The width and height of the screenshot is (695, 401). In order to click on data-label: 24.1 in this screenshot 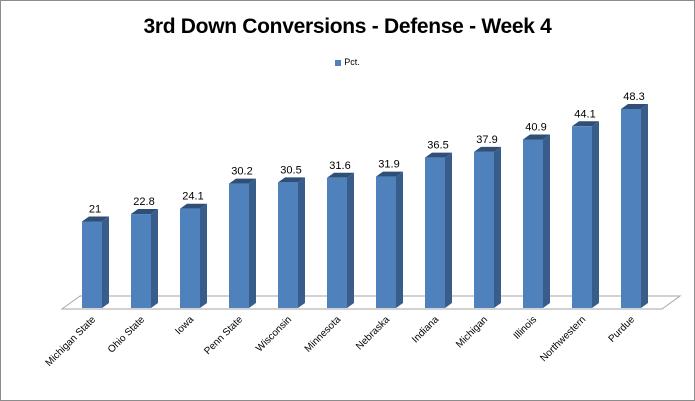, I will do `click(192, 197)`.